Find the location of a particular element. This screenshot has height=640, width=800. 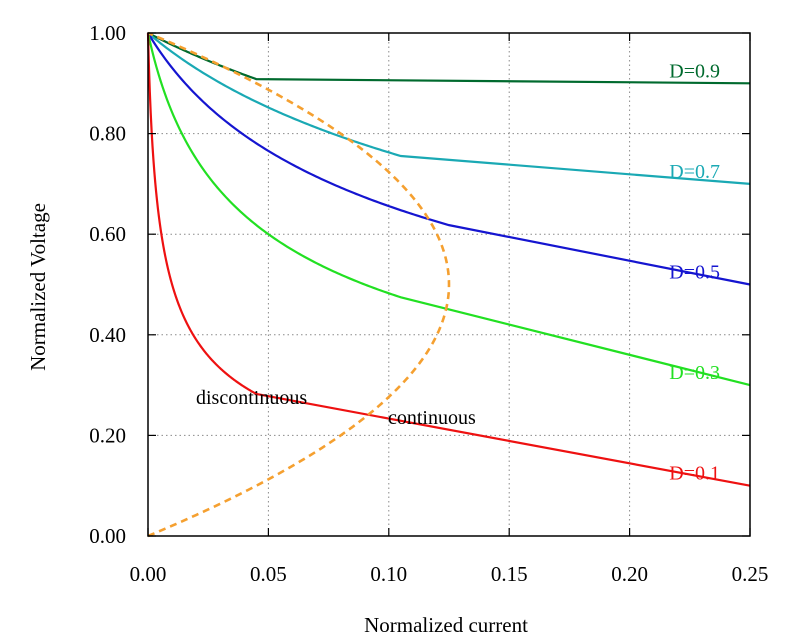

x-tick-label: 0.10 is located at coordinates (388, 574).